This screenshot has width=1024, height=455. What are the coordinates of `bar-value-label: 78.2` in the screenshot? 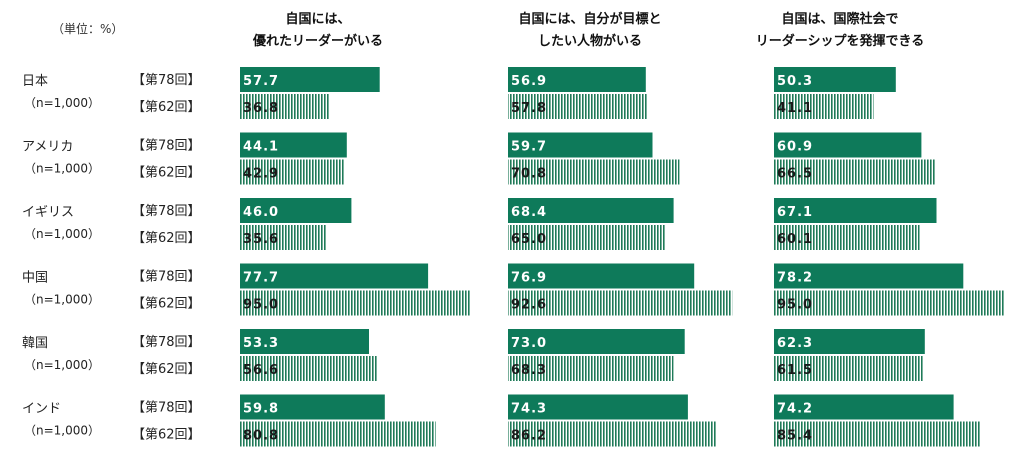 It's located at (795, 278).